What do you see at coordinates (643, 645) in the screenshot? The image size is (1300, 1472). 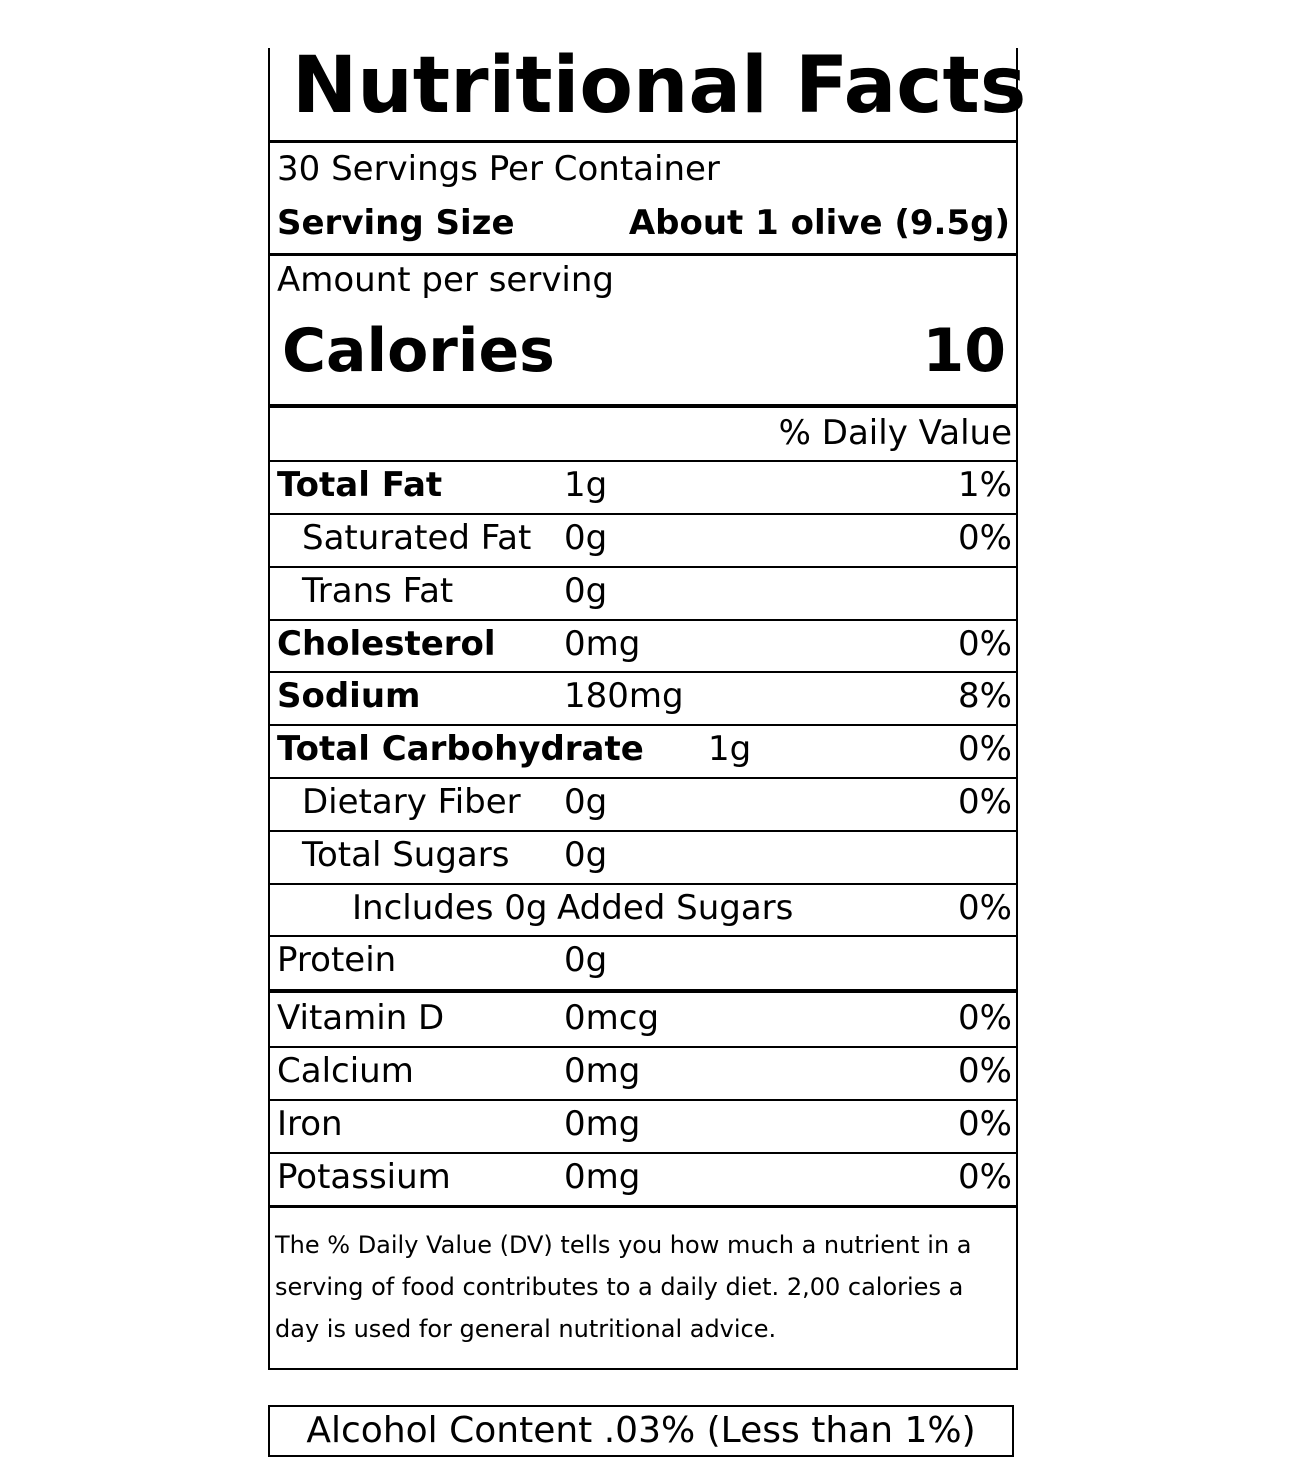 I see `nutrient-row-cholesterol: Cholesterol 0mg 0%` at bounding box center [643, 645].